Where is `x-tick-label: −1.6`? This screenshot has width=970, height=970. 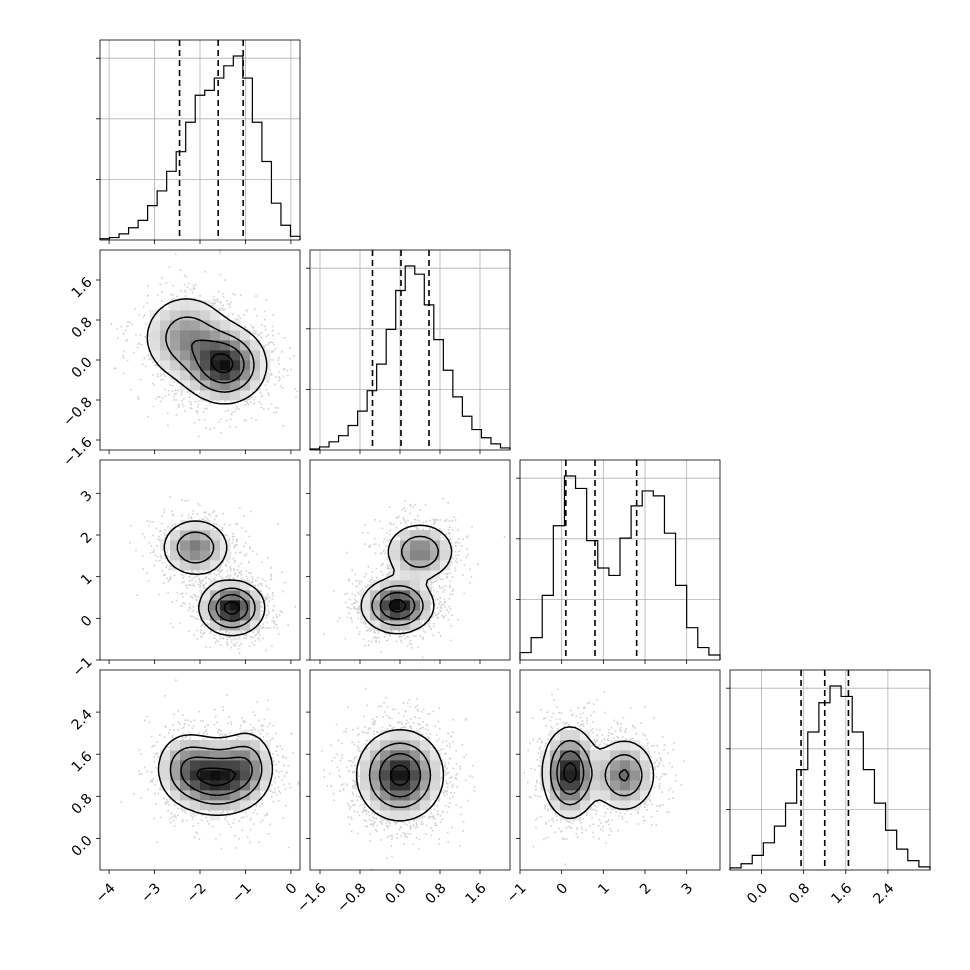
x-tick-label: −1.6 is located at coordinates (311, 897).